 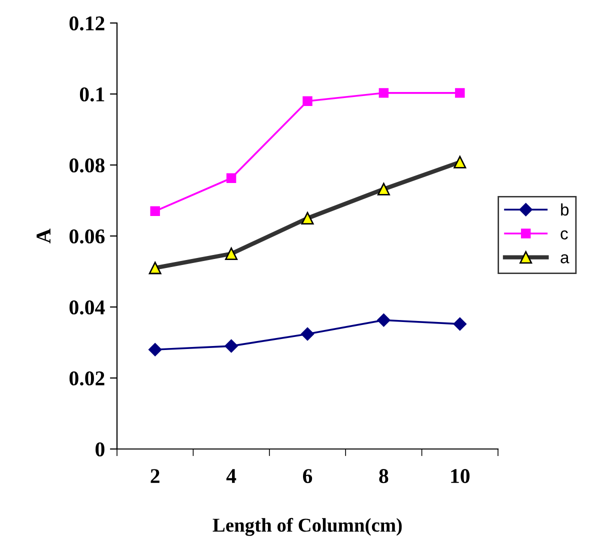 I want to click on x-tick-label: 10, so click(x=460, y=476).